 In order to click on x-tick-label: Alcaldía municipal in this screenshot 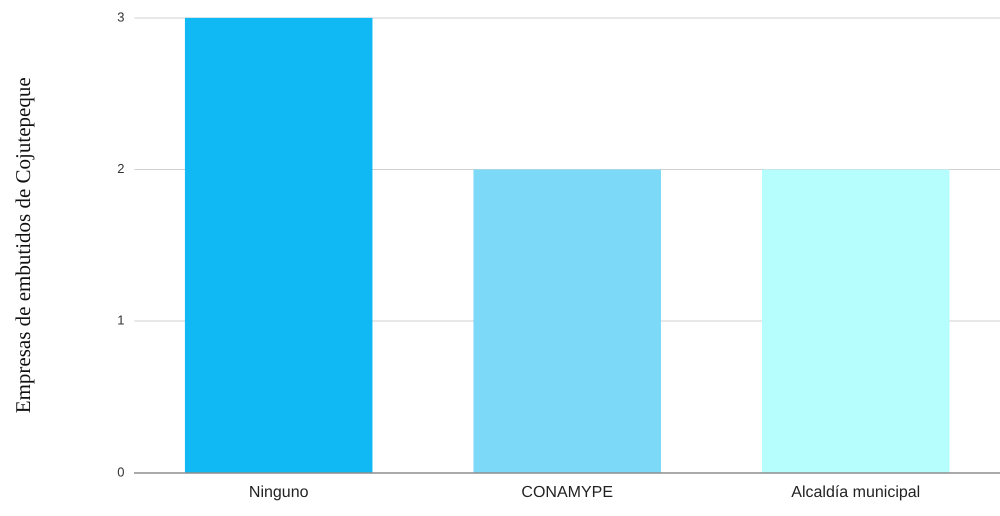, I will do `click(855, 492)`.